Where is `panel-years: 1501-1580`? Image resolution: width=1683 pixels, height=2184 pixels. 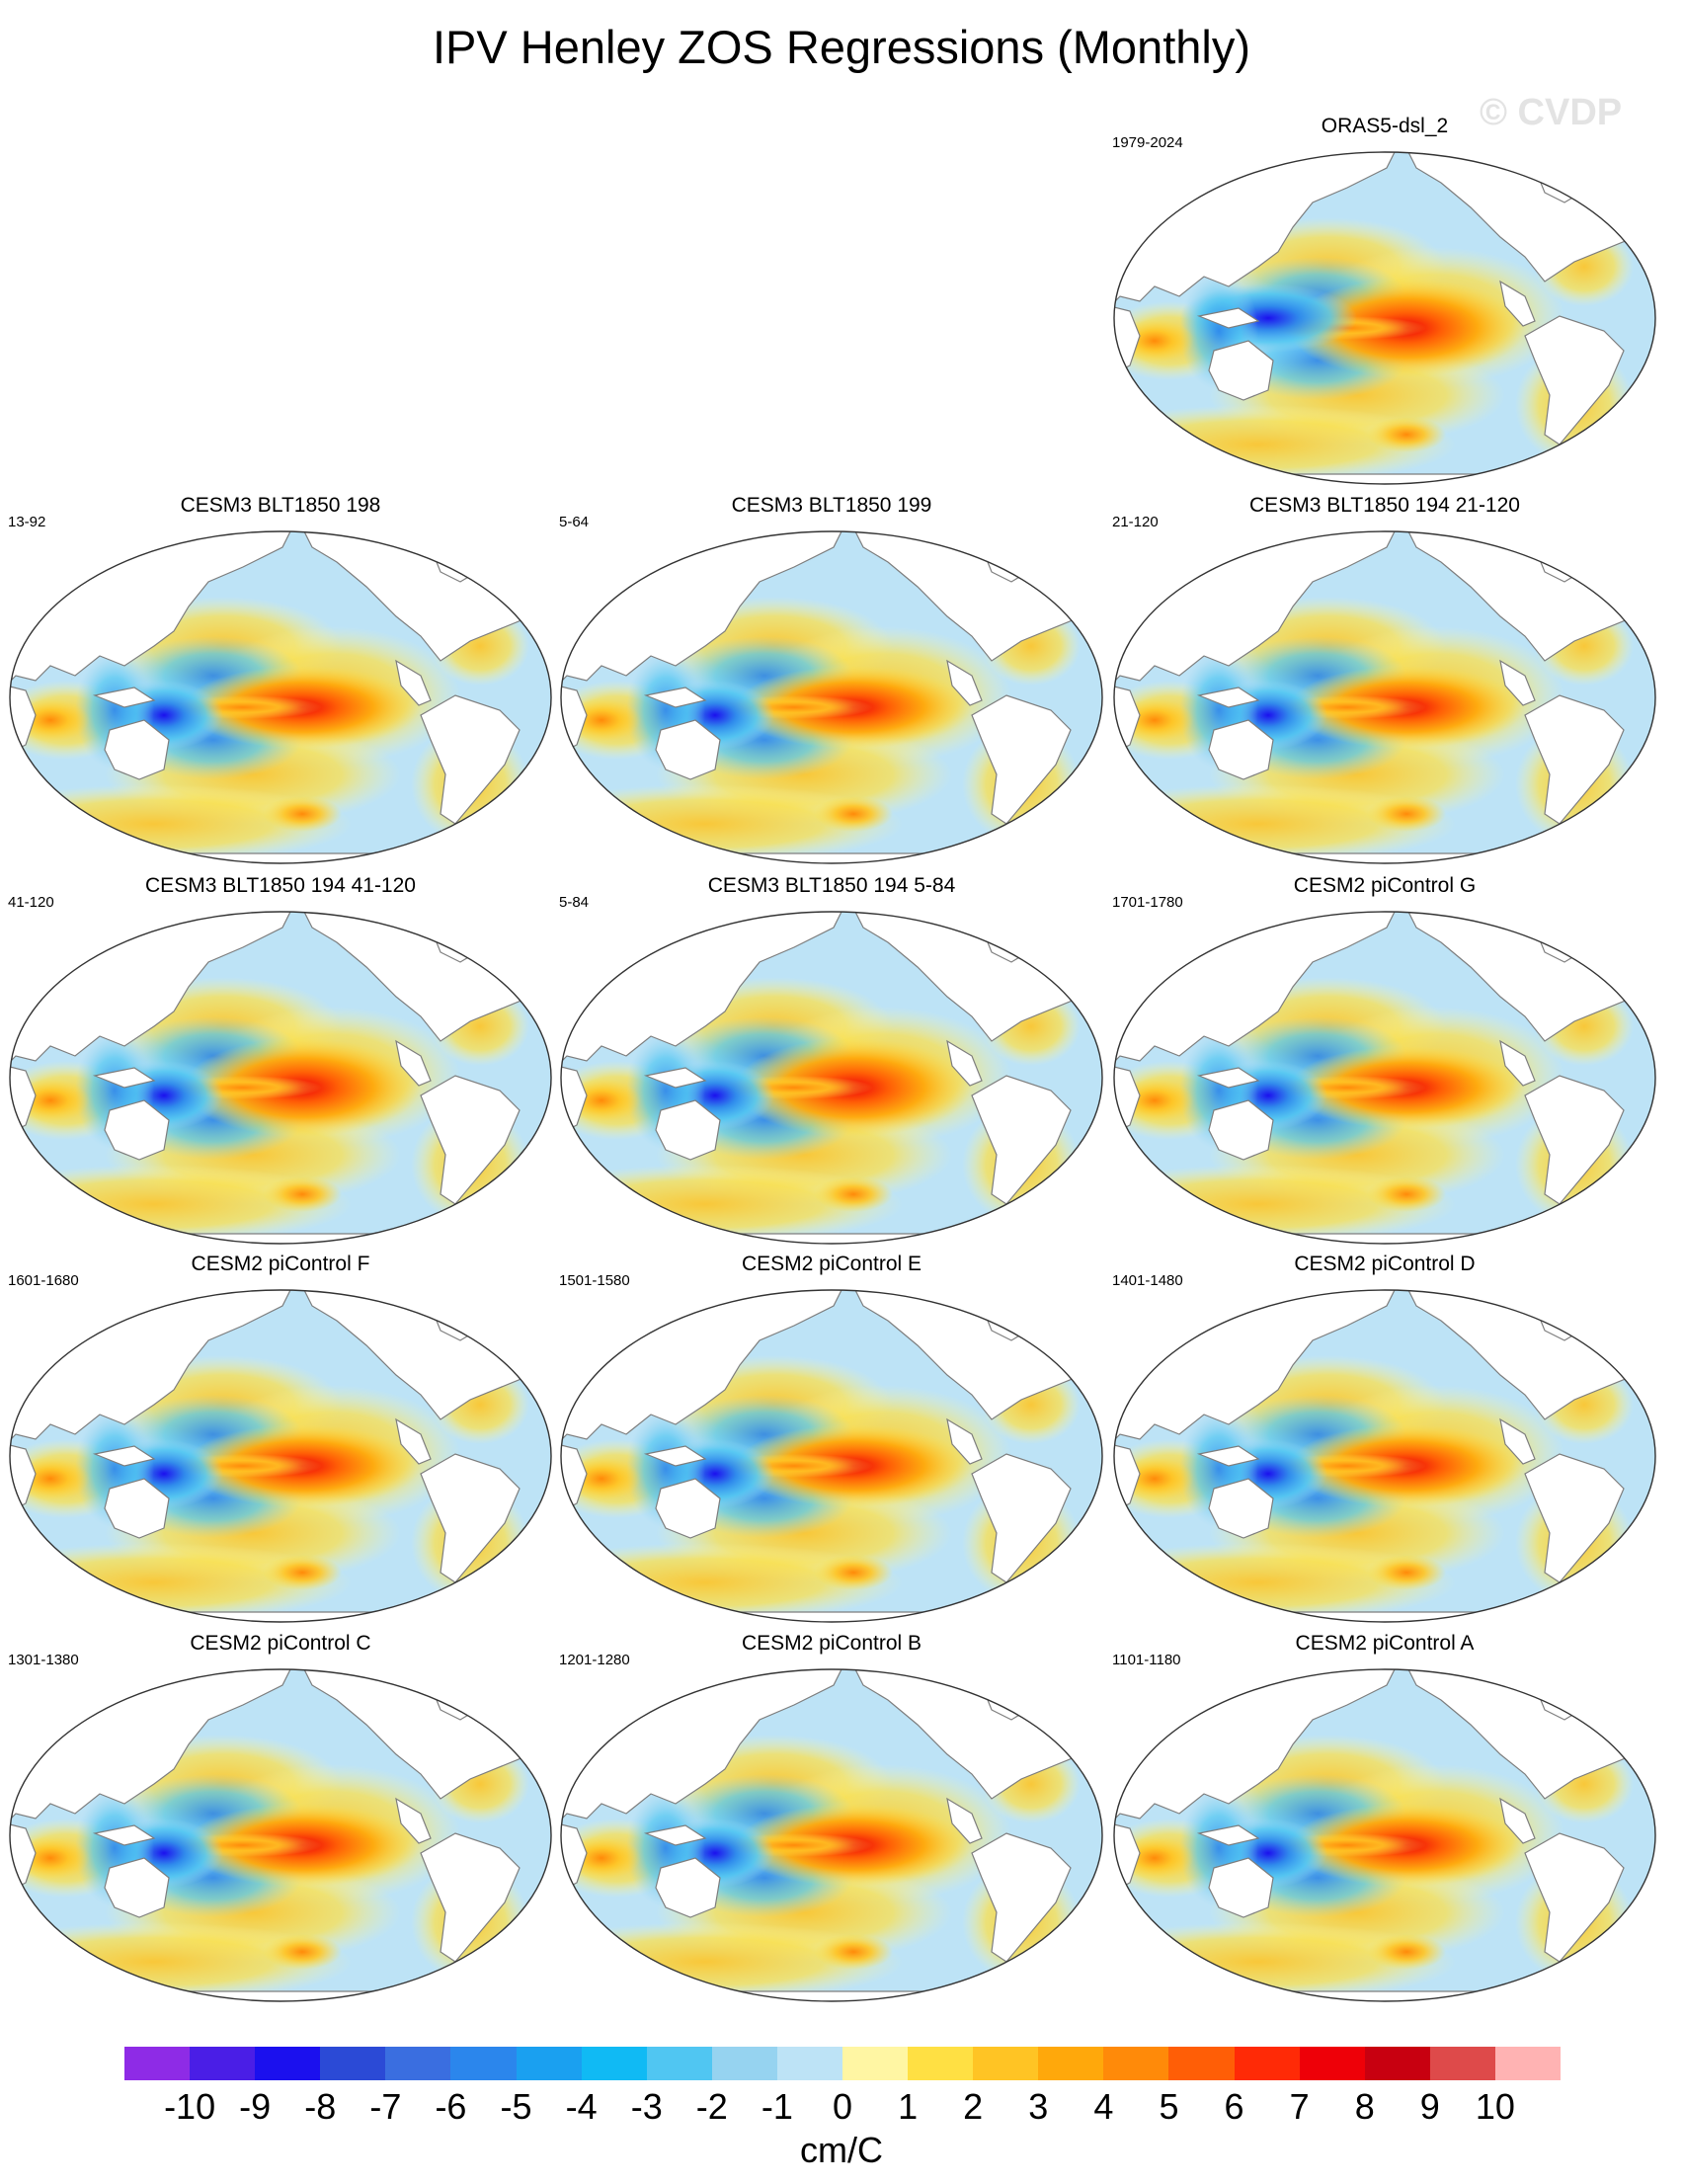 panel-years: 1501-1580 is located at coordinates (594, 1280).